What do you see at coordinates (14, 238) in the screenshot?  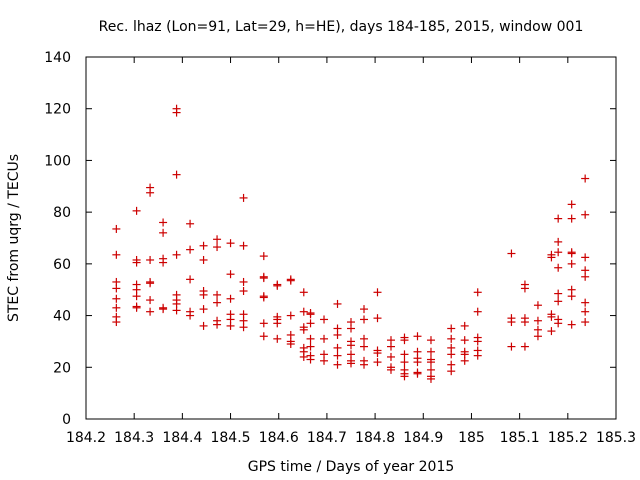 I see `y-axis-label: STEC from uqrg / TECUs` at bounding box center [14, 238].